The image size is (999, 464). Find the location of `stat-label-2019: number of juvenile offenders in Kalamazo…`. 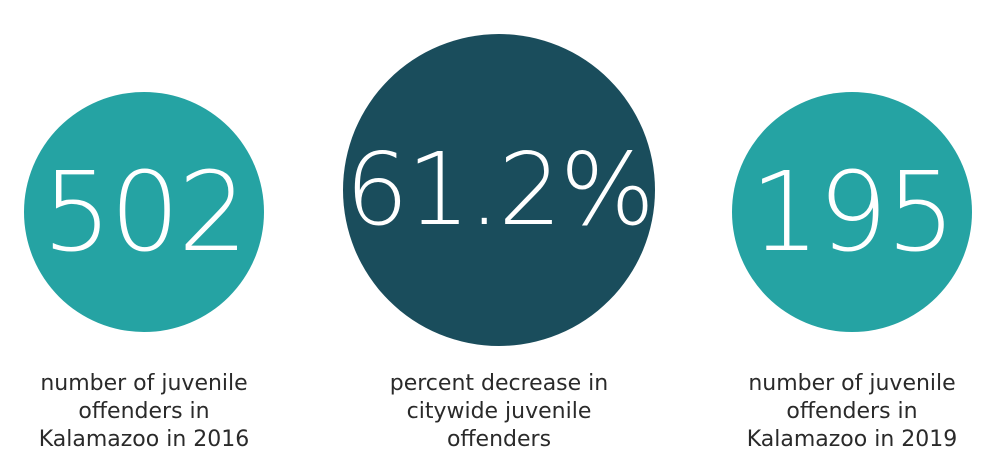

stat-label-2019: number of juvenile offenders in Kalamazo… is located at coordinates (852, 411).